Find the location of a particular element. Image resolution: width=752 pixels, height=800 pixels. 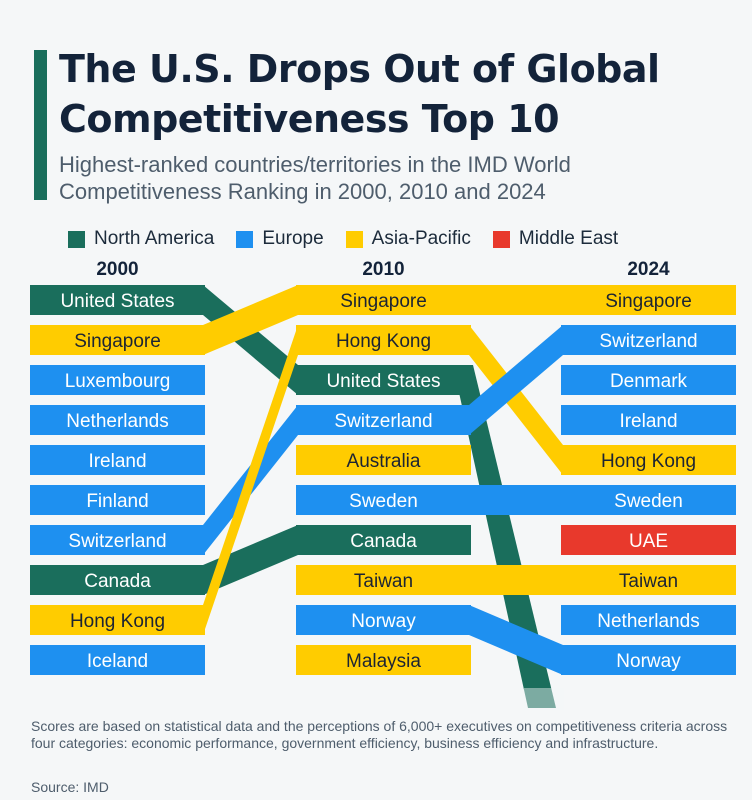

rank-box-2024-singapore: Singapore is located at coordinates (648, 300).